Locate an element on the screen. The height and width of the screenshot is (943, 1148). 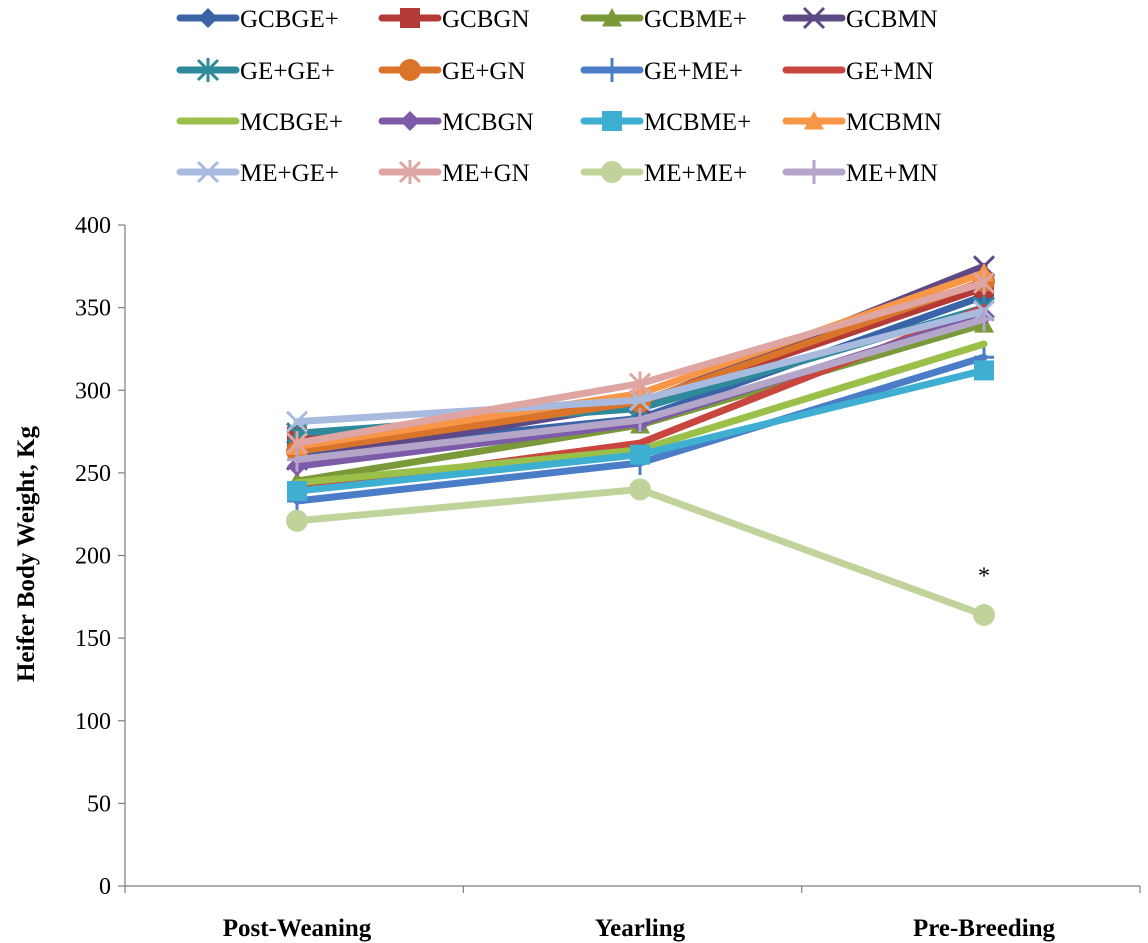
series-line is located at coordinates (640, 552).